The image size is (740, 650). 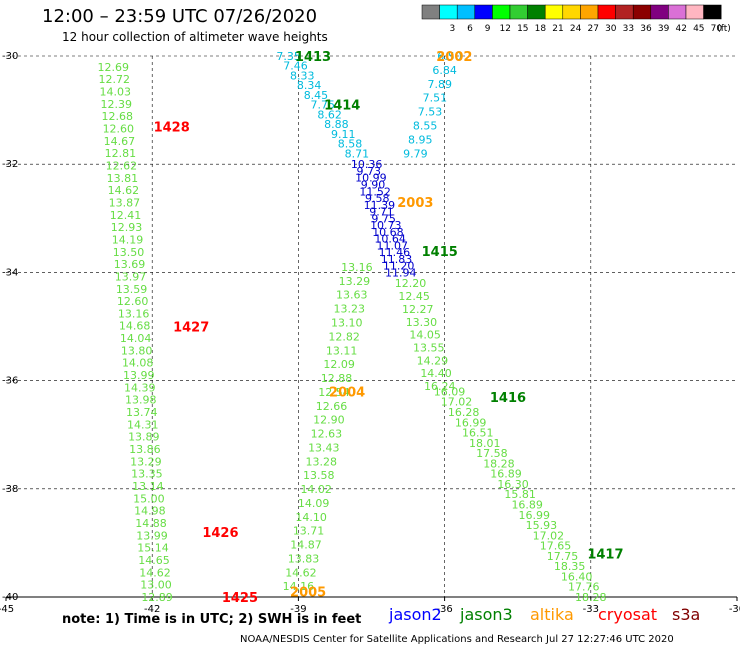 What do you see at coordinates (576, 19) in the screenshot?
I see `color-legend: 3 6 9 12 15 18 21 24 27 30 33 36 39 42 45 70(ft)` at bounding box center [576, 19].